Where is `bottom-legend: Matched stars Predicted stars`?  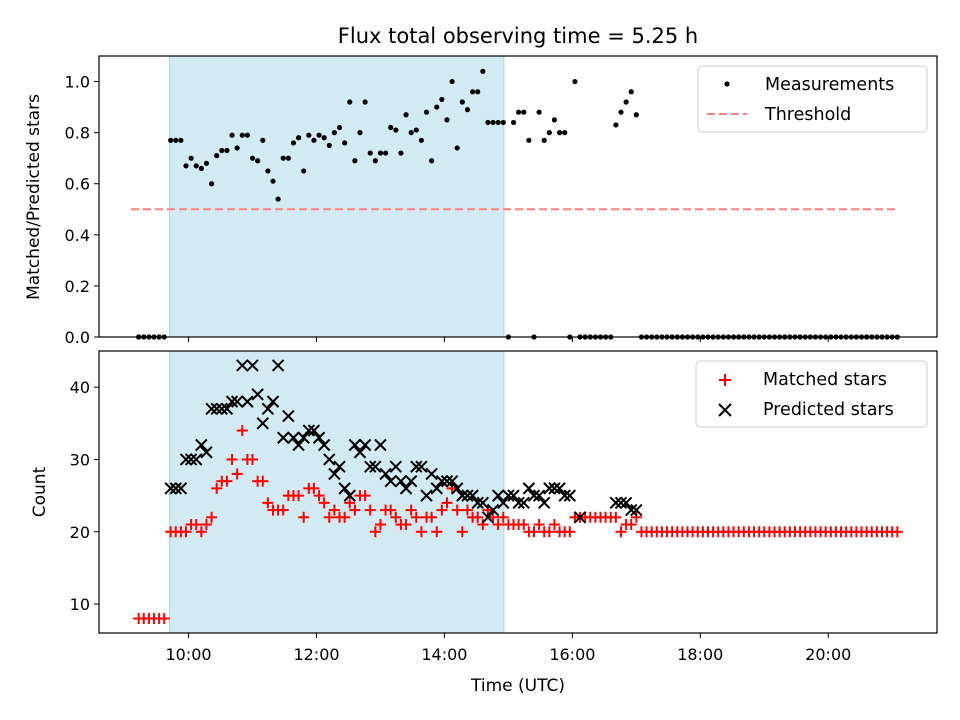 bottom-legend: Matched stars Predicted stars is located at coordinates (811, 394).